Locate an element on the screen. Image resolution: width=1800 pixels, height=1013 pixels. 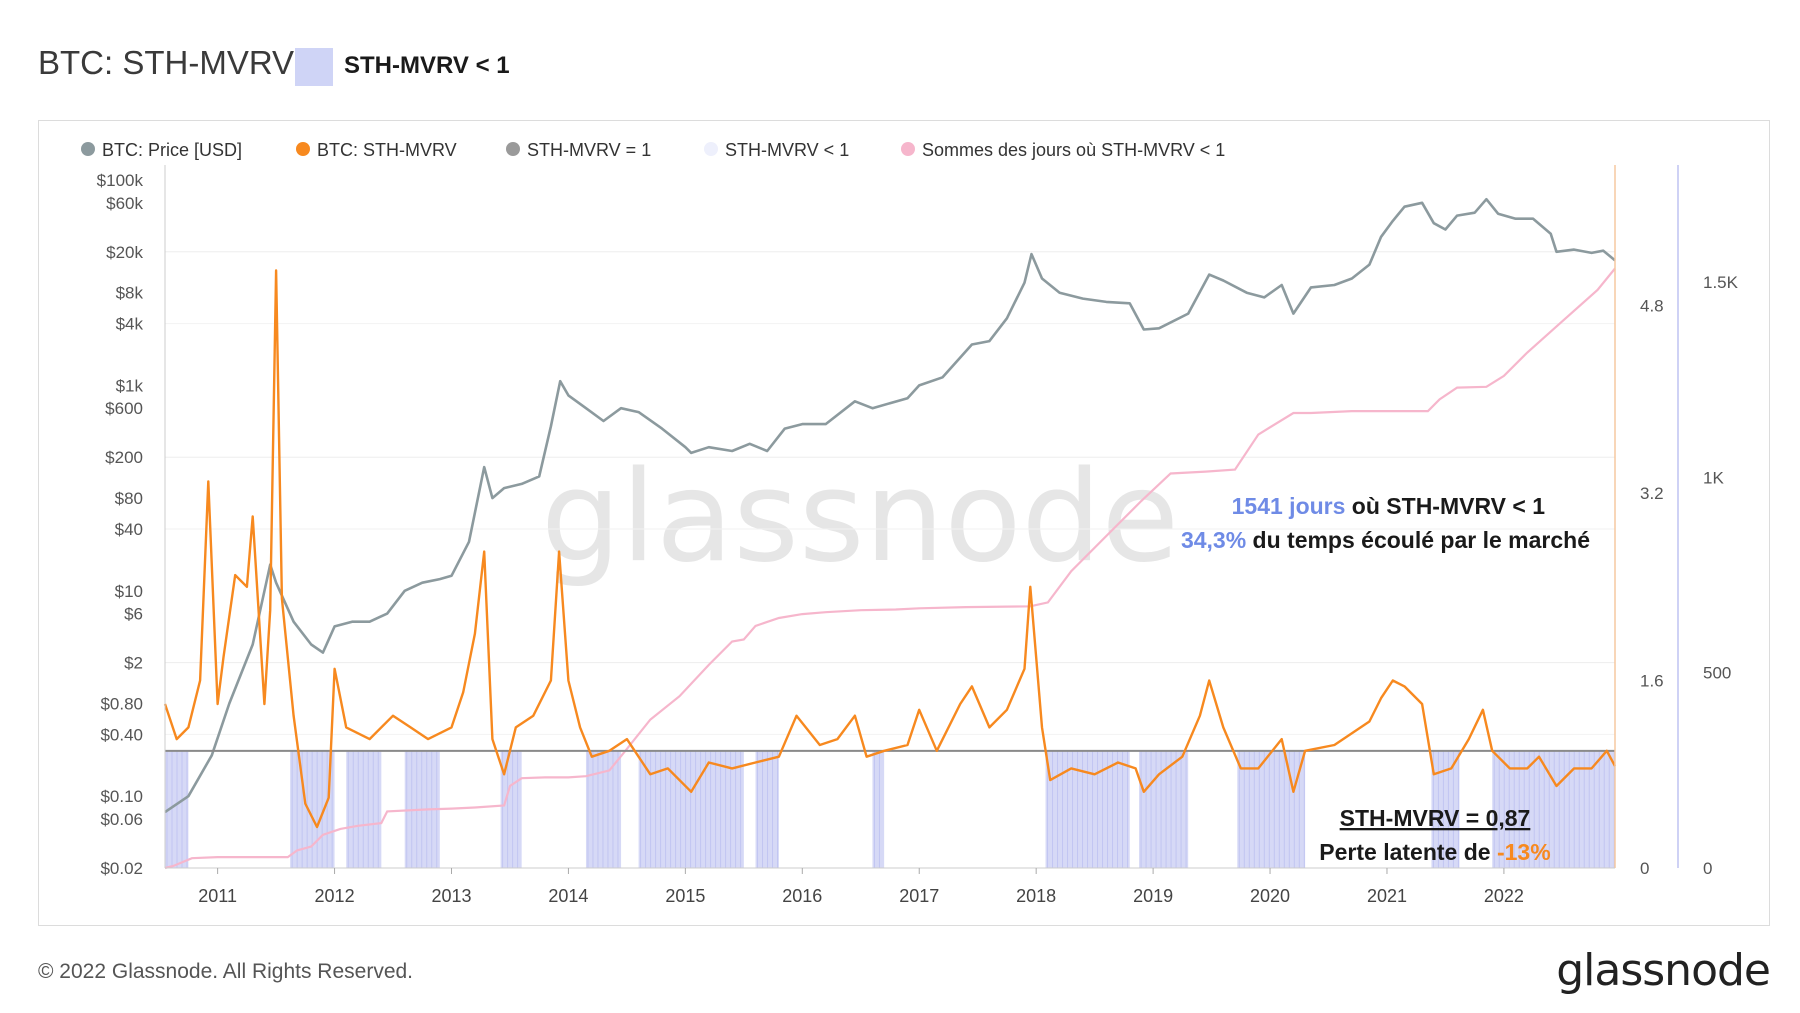
days-tick-label: 1K is located at coordinates (1713, 477).